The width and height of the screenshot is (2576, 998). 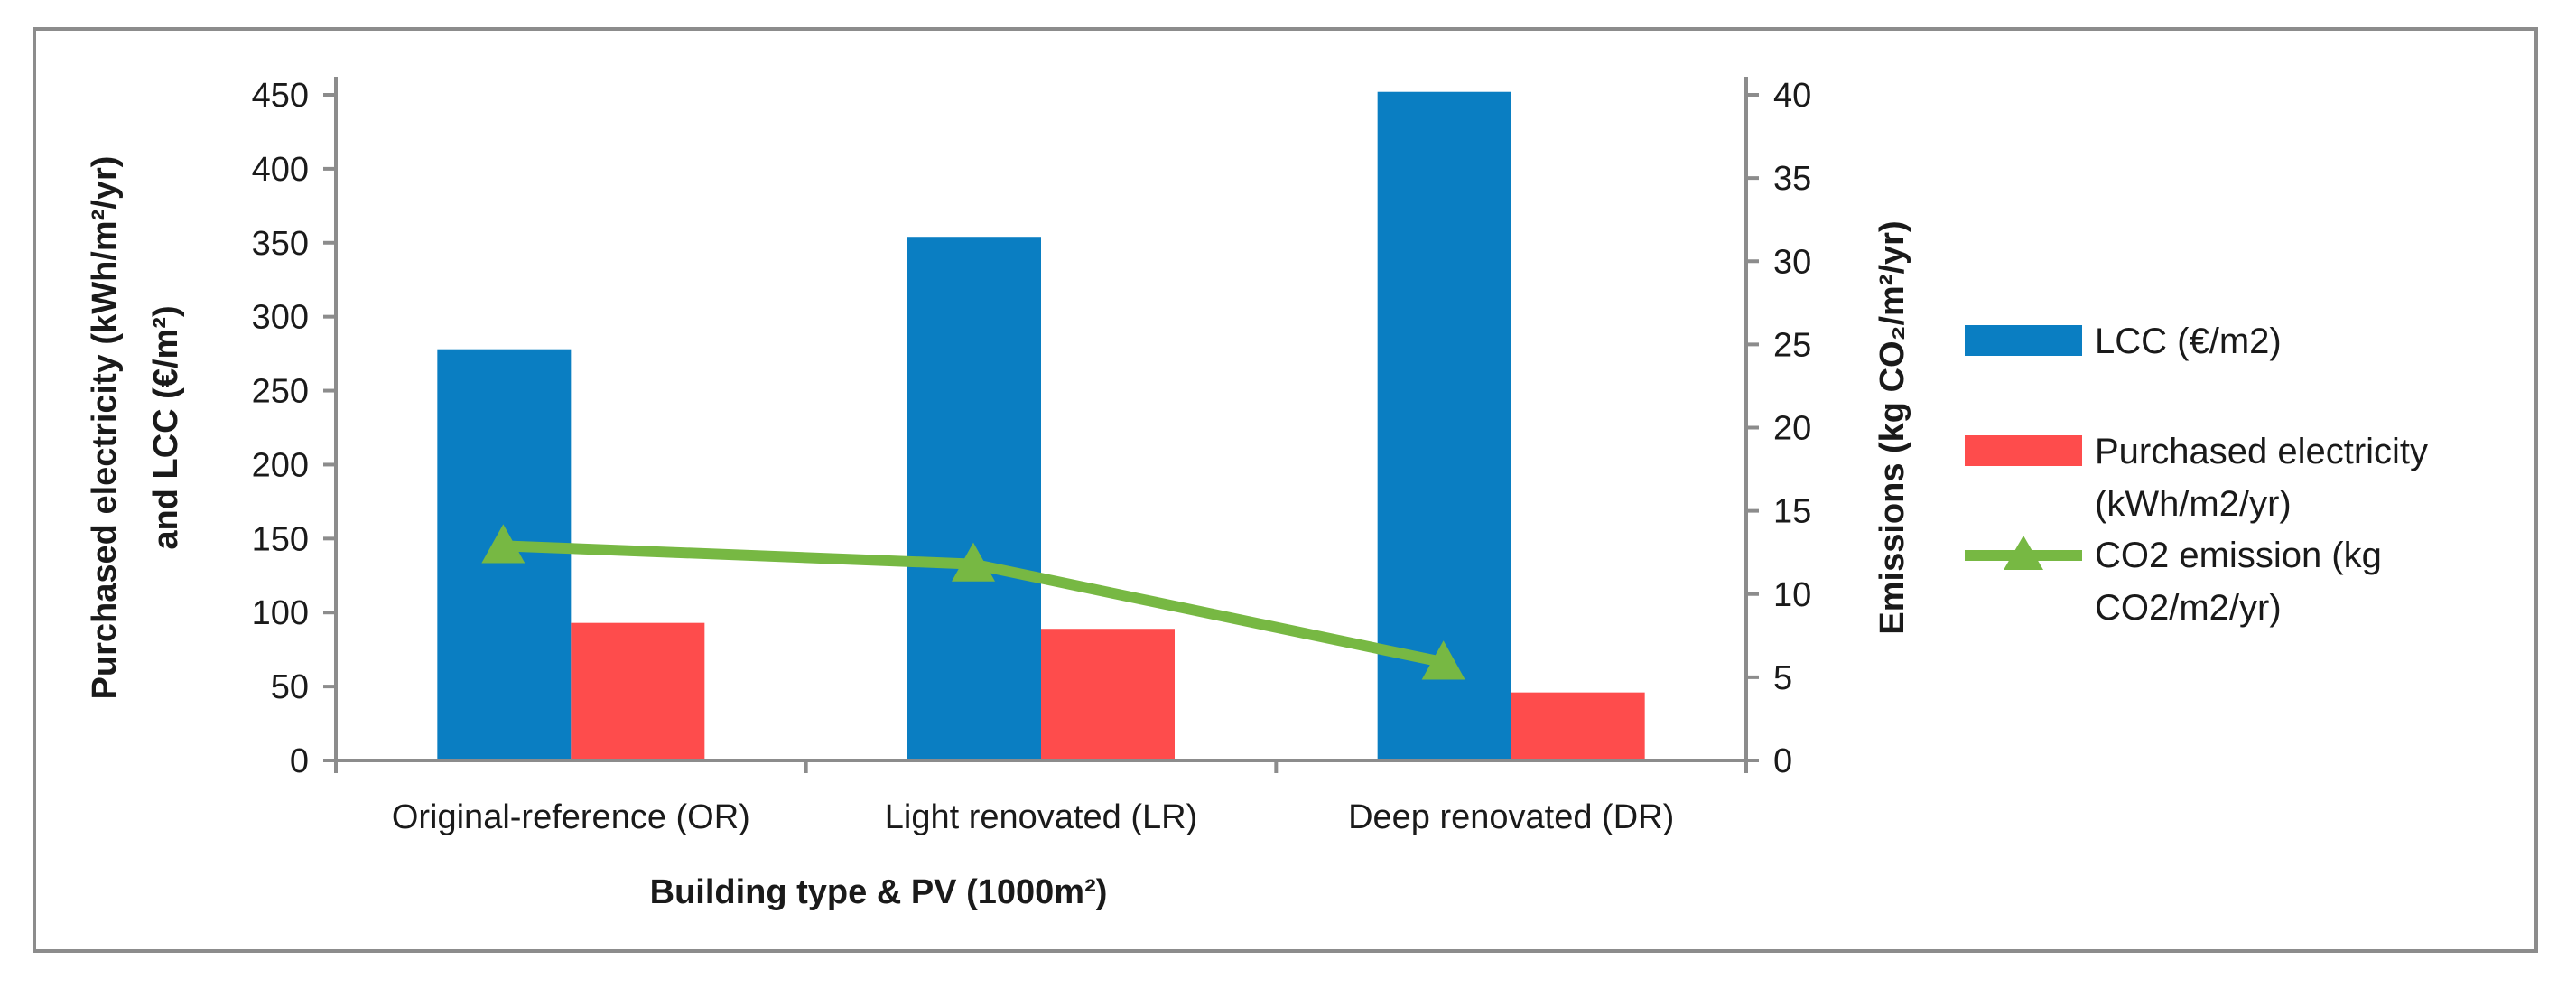 What do you see at coordinates (280, 539) in the screenshot?
I see `y-tick-label: 150` at bounding box center [280, 539].